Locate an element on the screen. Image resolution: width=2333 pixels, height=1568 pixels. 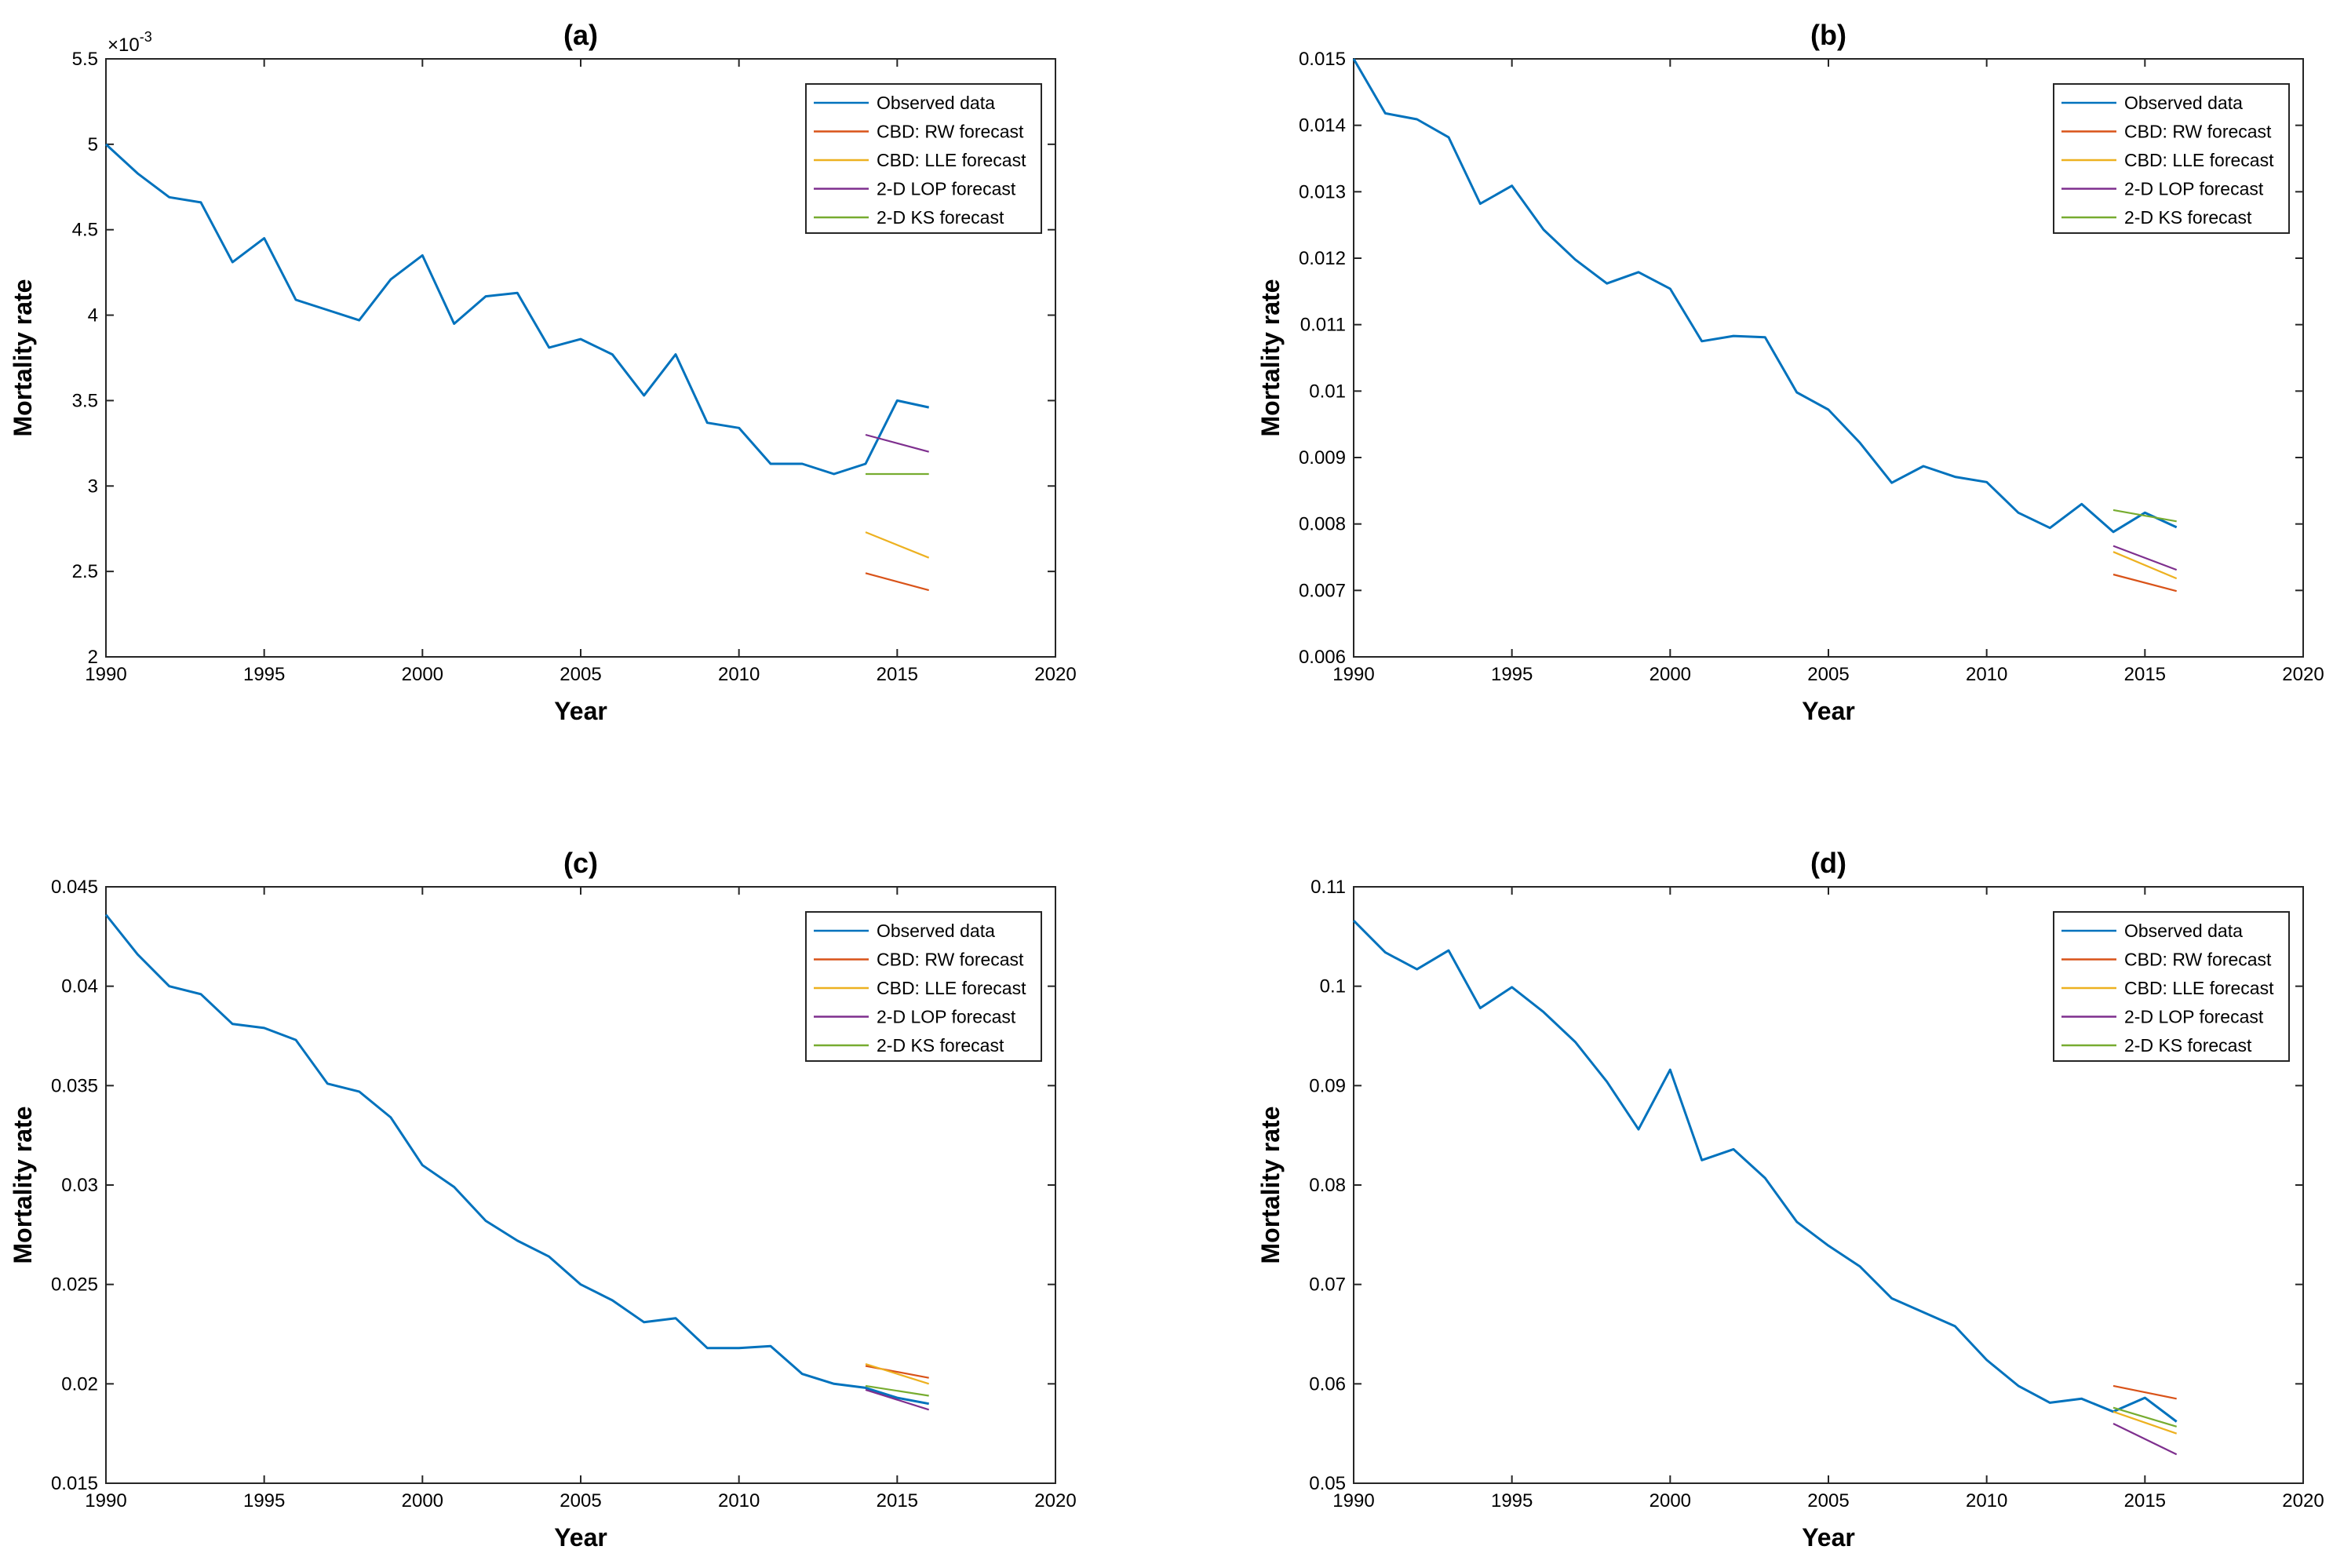
y-tick-label: 3.5 is located at coordinates (85, 400).